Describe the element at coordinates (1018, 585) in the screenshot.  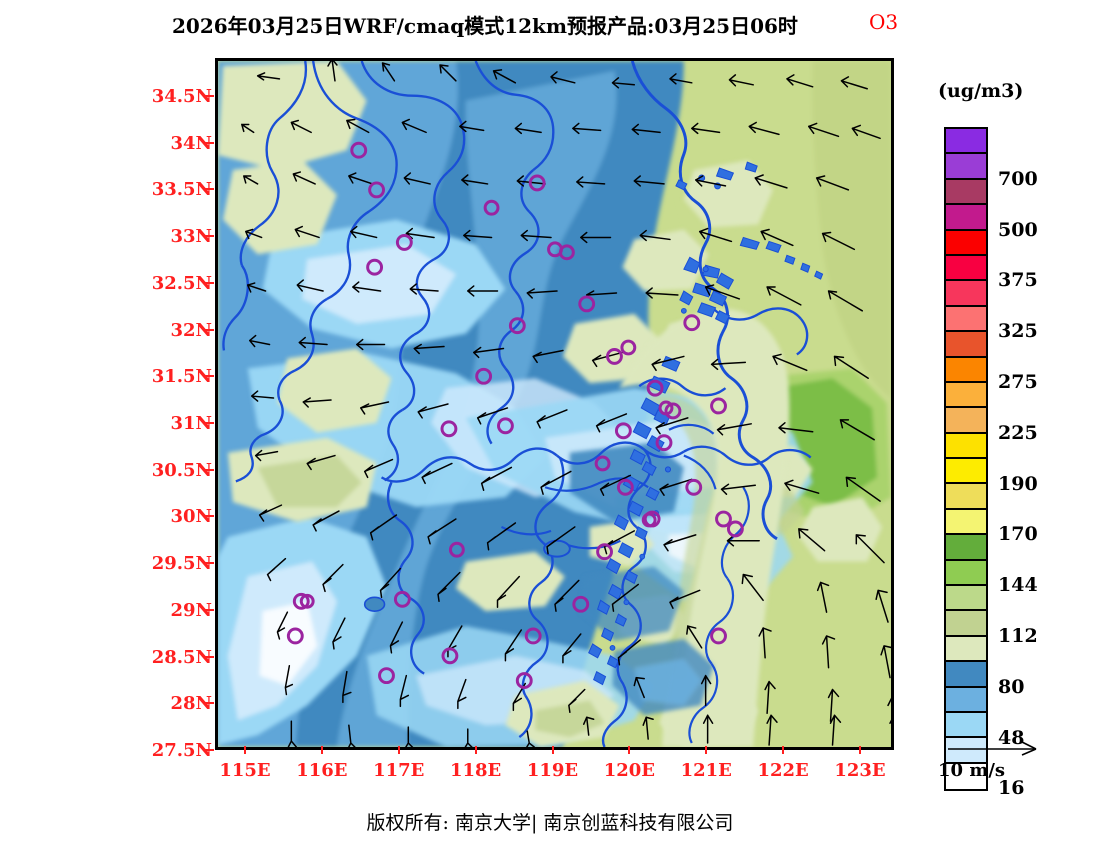
I see `colorbar-tick-label: 144` at that location.